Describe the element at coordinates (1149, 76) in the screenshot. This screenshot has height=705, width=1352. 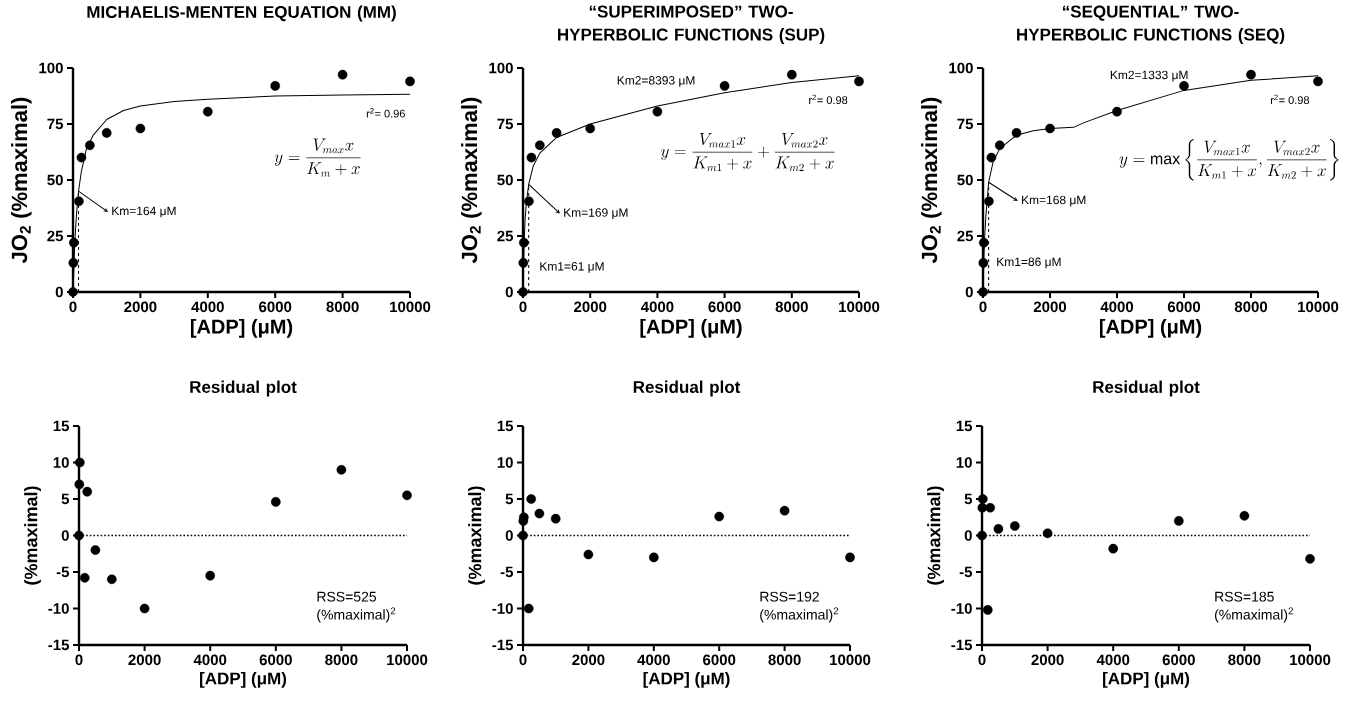
I see `annotation: Km2=1333 μM` at that location.